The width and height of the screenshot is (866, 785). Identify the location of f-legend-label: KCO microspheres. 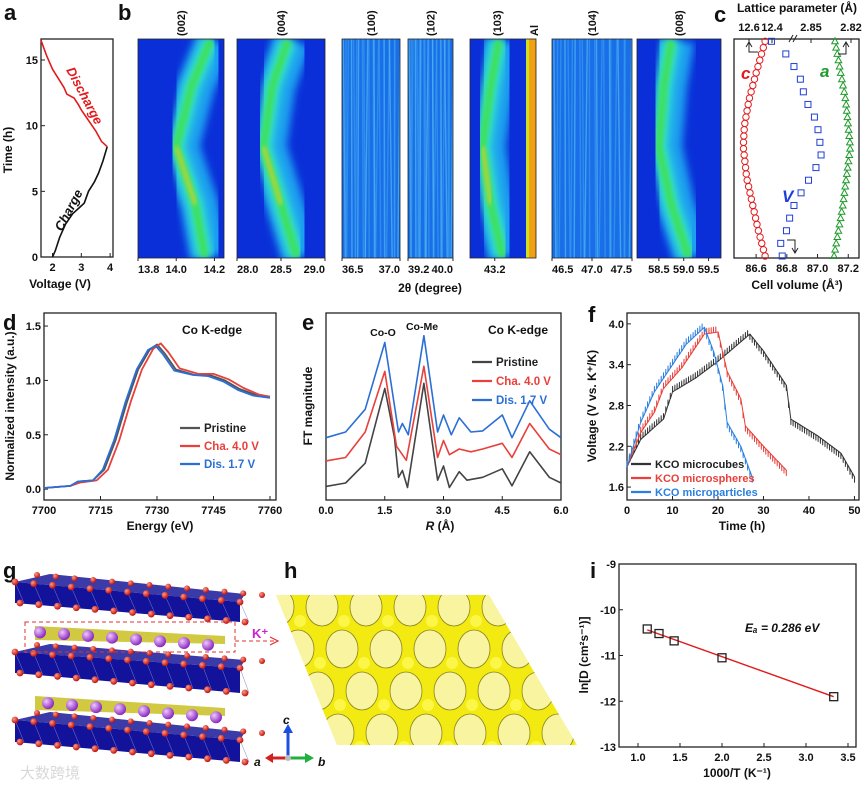
(705, 479).